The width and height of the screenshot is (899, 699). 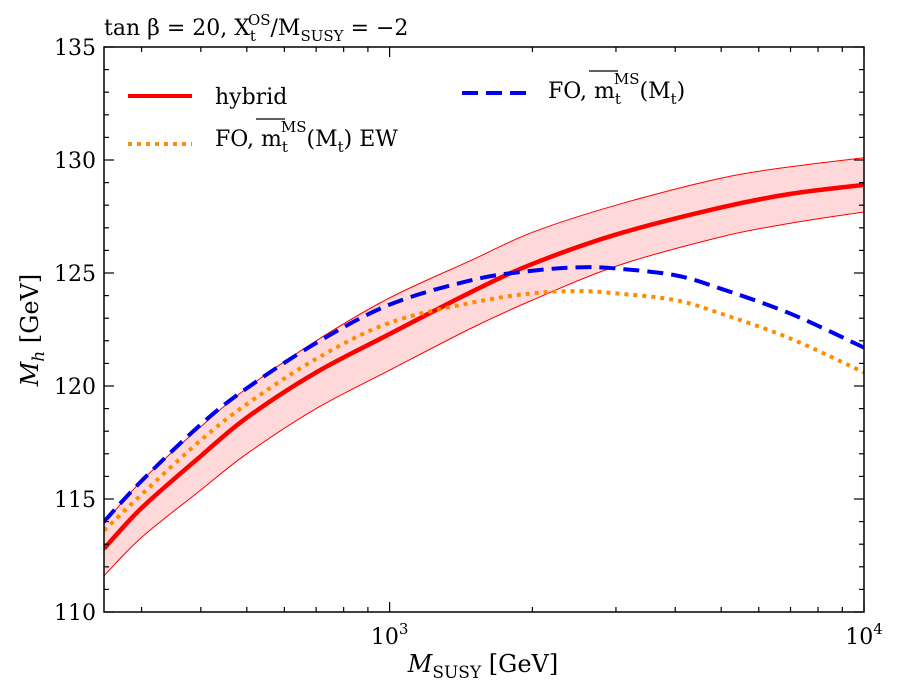 What do you see at coordinates (390, 635) in the screenshot?
I see `x-tick-label: 10³` at bounding box center [390, 635].